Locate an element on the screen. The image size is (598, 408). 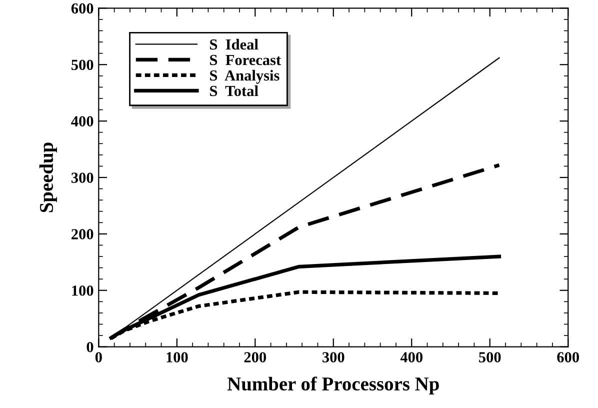
x-tick-label: 0 is located at coordinates (98, 357).